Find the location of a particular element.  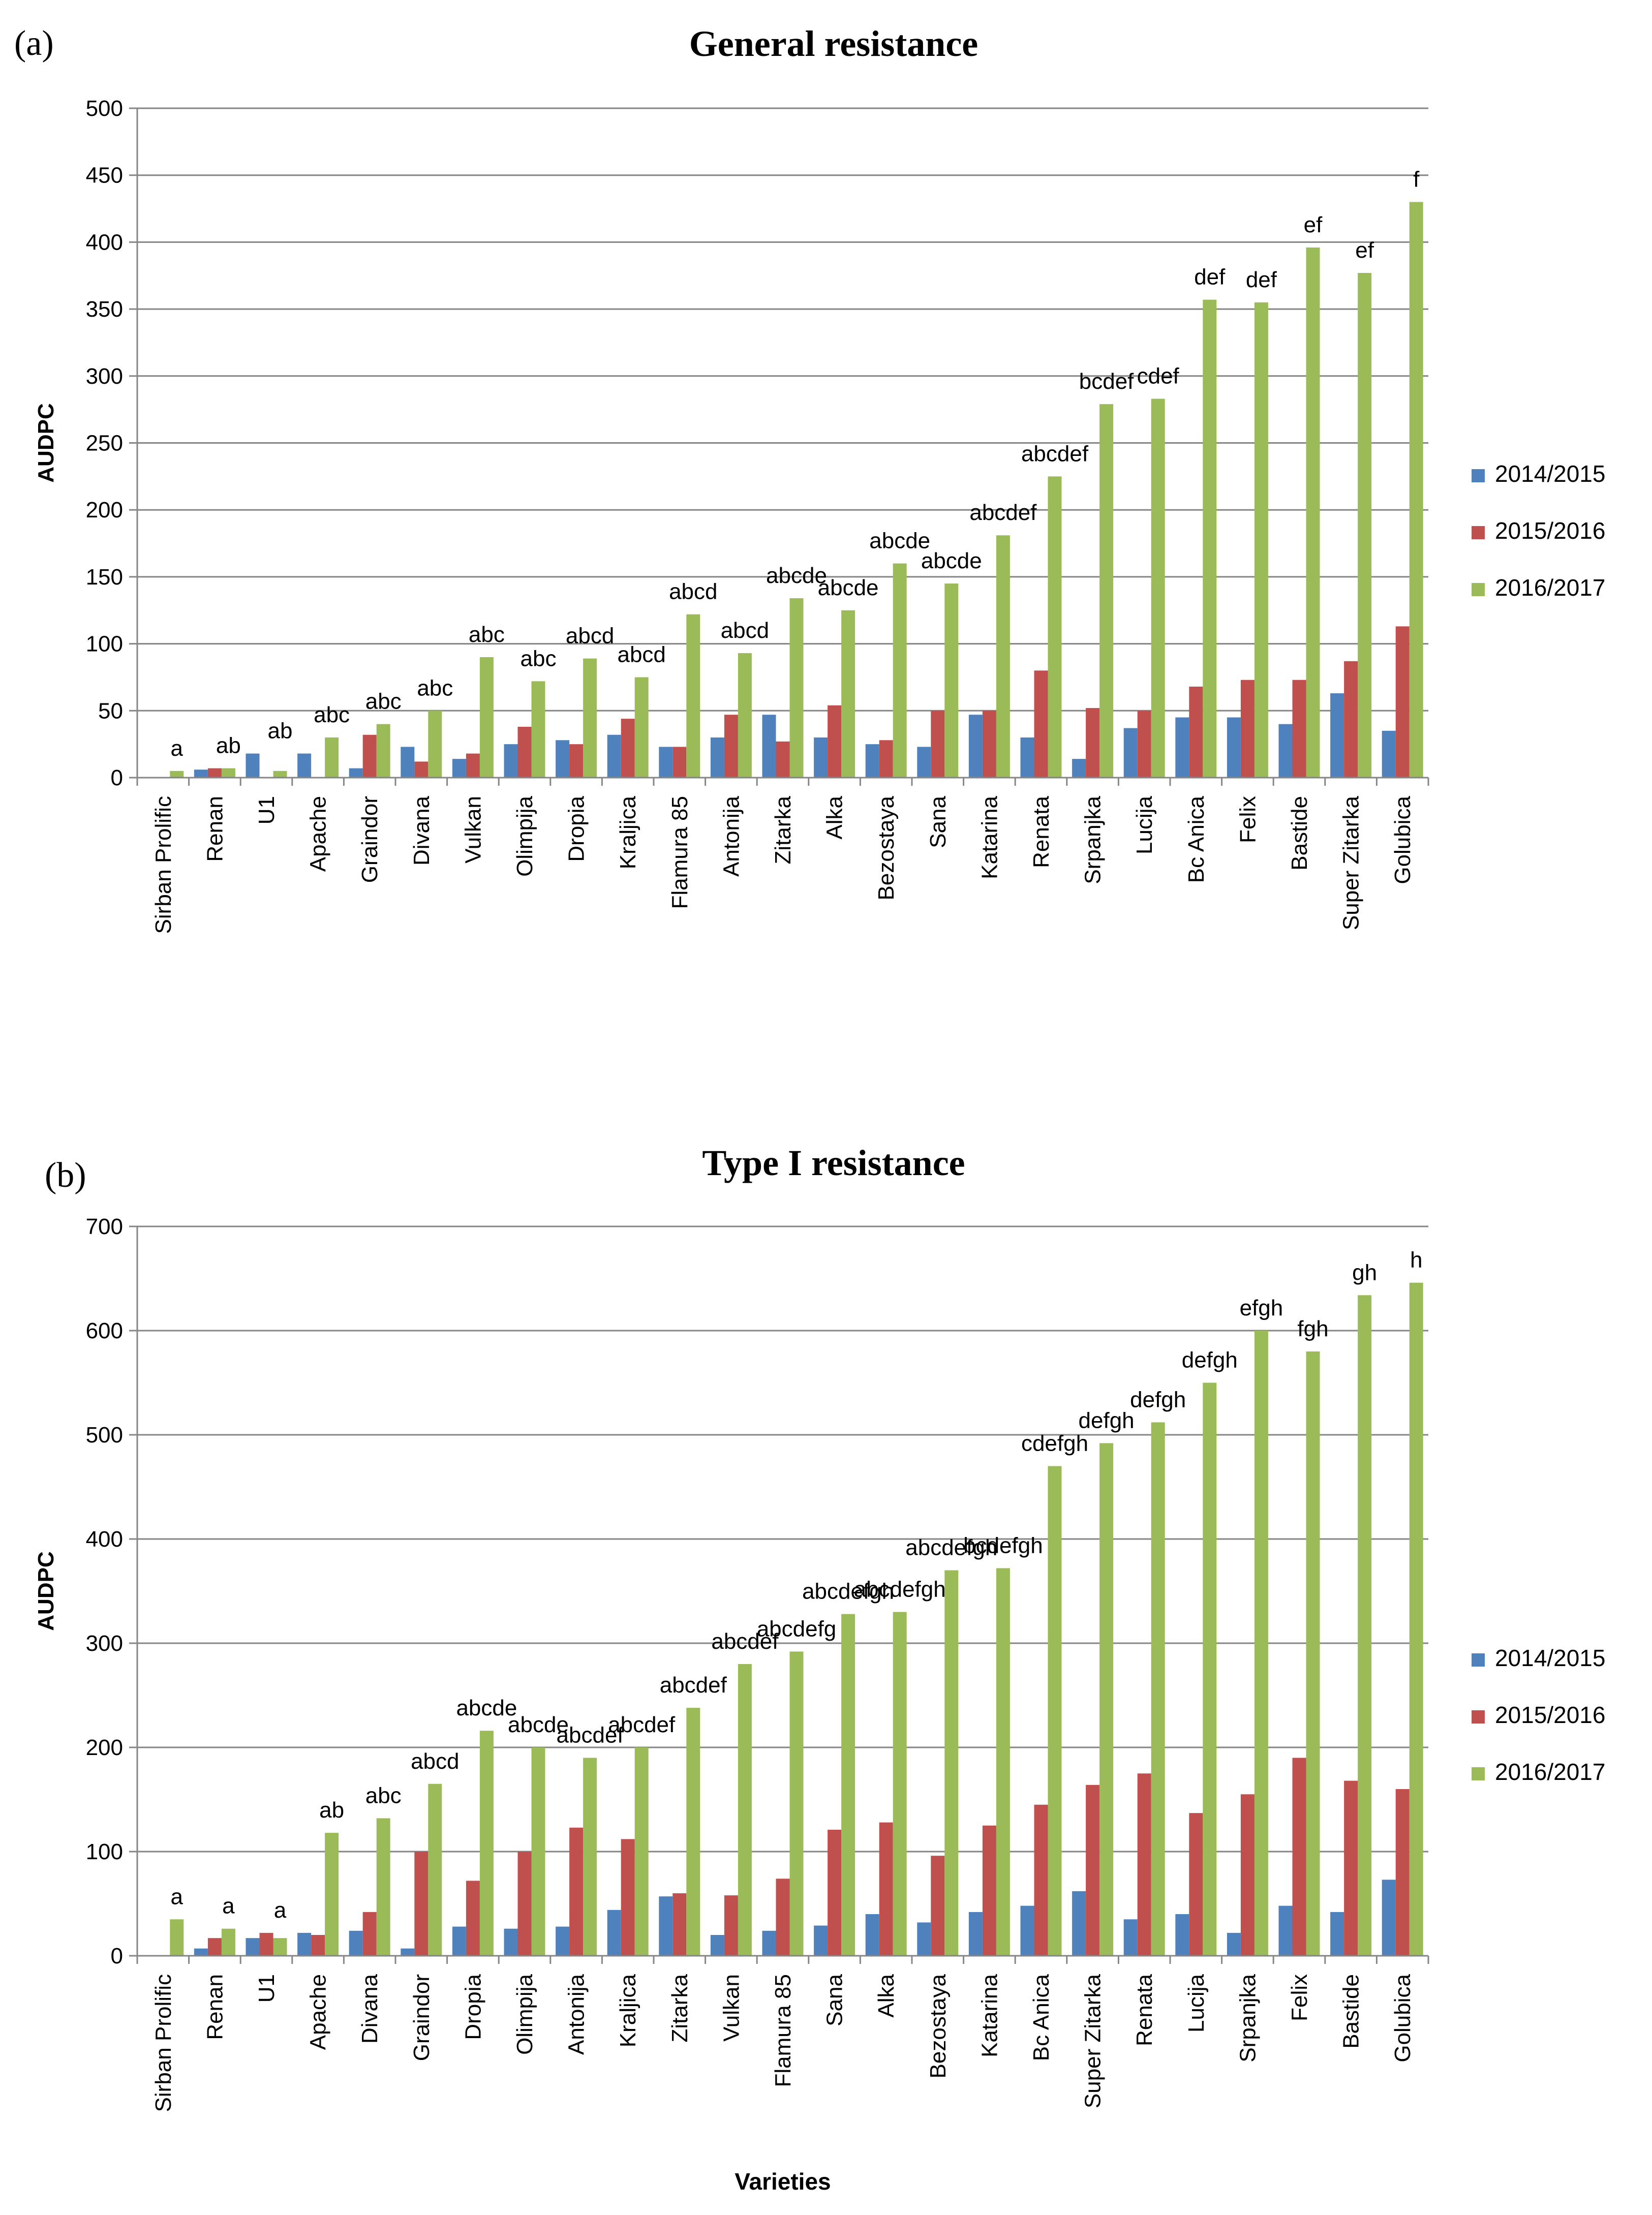

legend-label: 2016/2017 is located at coordinates (1550, 1772).